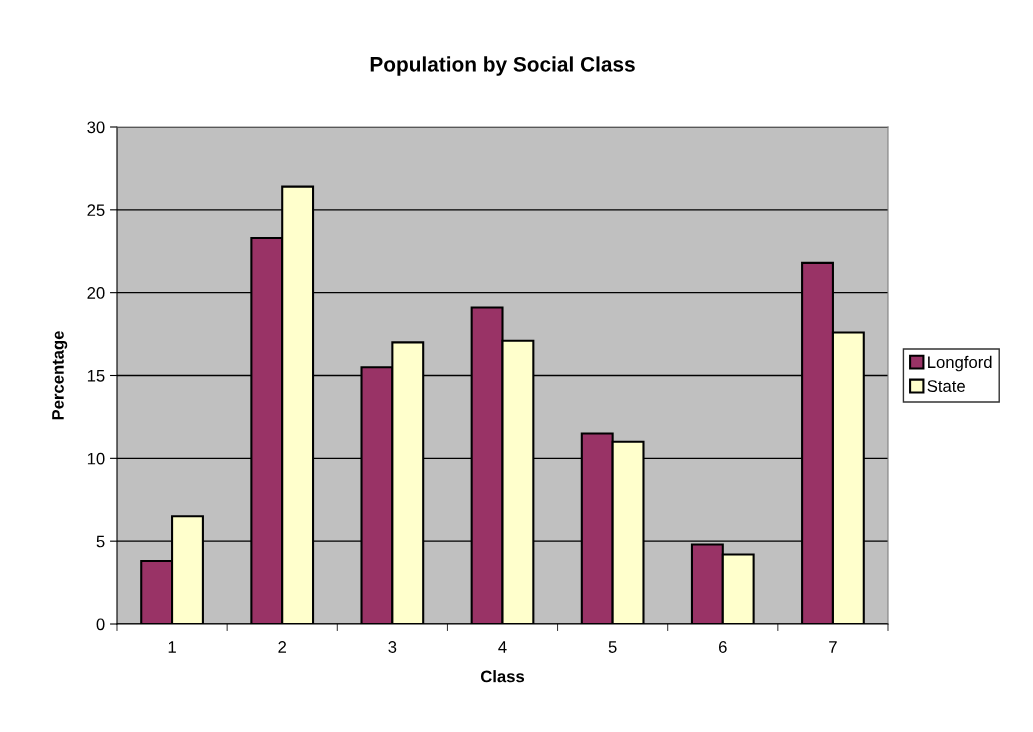 The width and height of the screenshot is (1033, 732). What do you see at coordinates (392, 647) in the screenshot?
I see `x-tick-label: 3` at bounding box center [392, 647].